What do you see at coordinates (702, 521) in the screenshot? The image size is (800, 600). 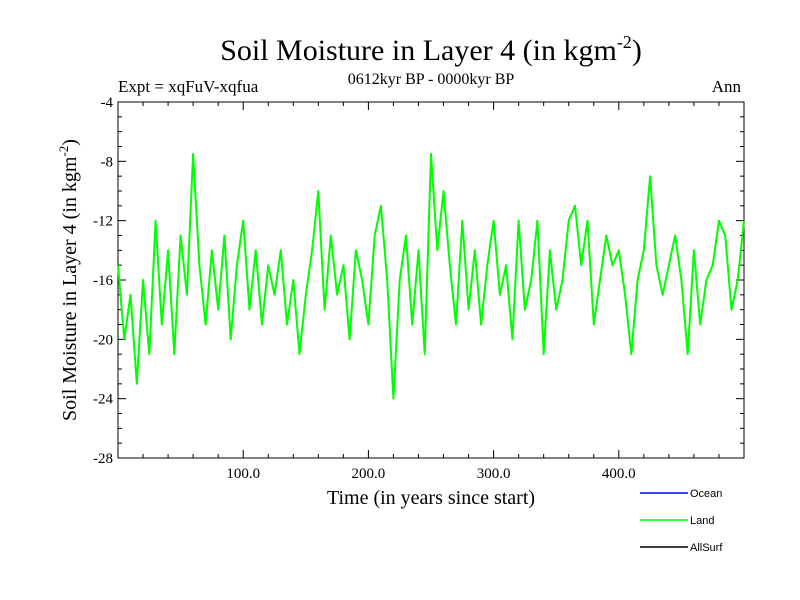 I see `legend-label-land: Land` at bounding box center [702, 521].